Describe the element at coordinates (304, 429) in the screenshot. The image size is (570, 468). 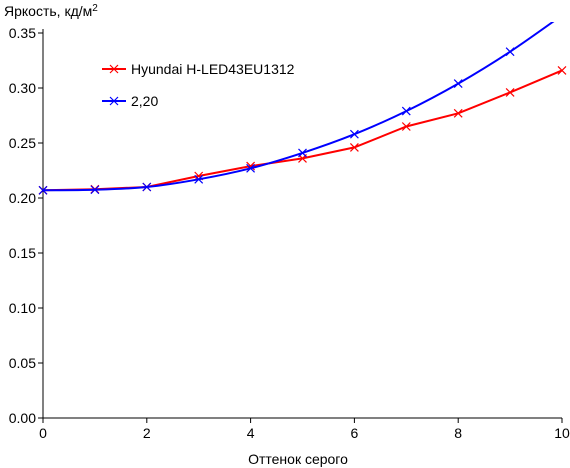
I see `x-axis-ticks: 0 2 4 6 8 10` at that location.